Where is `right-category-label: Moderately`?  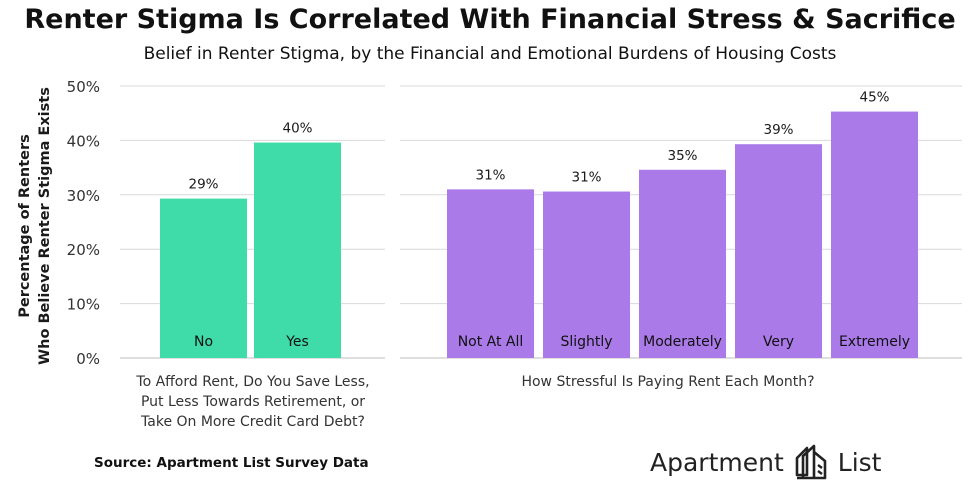
right-category-label: Moderately is located at coordinates (682, 342).